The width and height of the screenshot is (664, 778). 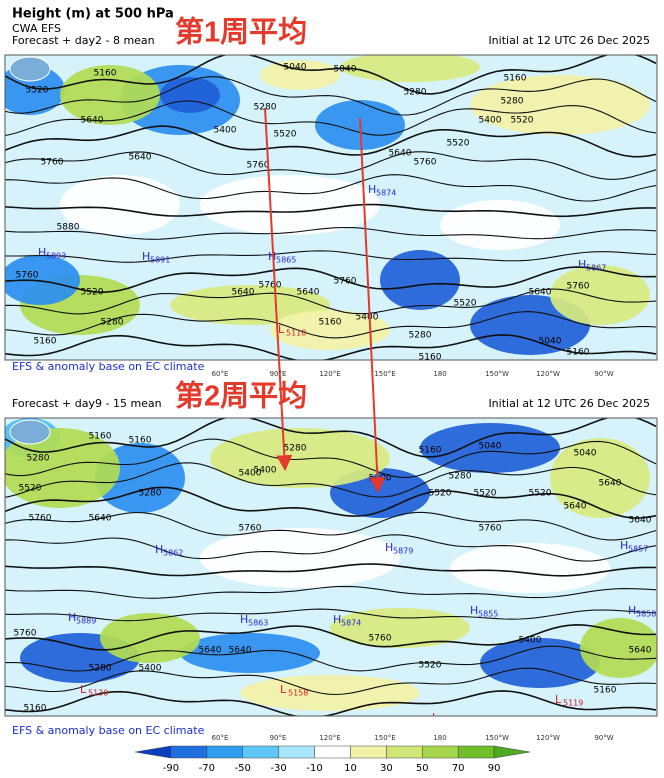 I want to click on longitude-label: 150°W, so click(x=497, y=738).